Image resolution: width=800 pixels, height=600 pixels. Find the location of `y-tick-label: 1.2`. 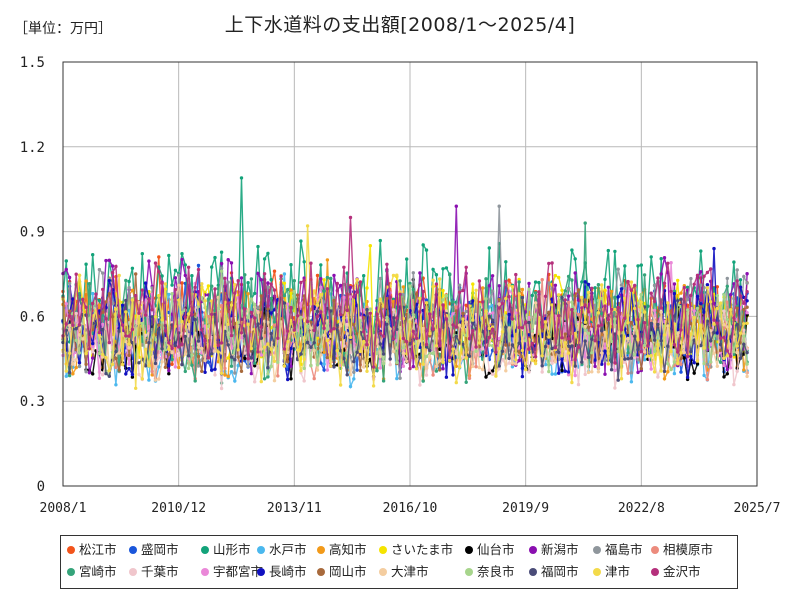

y-tick-label: 1.2 is located at coordinates (32, 148).